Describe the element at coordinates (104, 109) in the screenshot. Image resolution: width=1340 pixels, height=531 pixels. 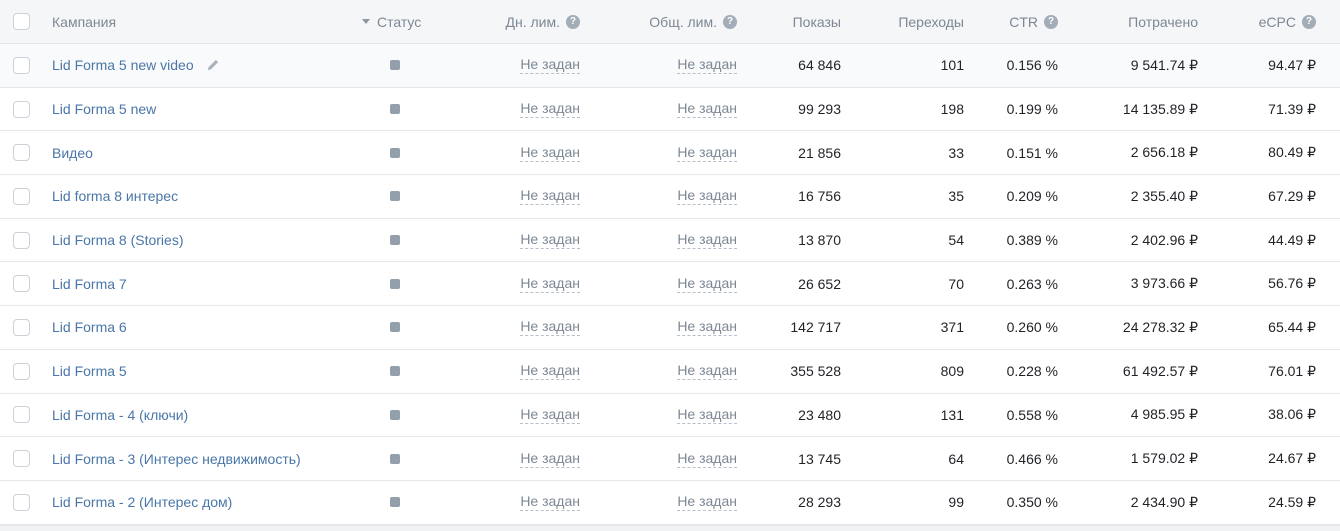
I see `campaign-name-link: Lid Forma 5 new` at that location.